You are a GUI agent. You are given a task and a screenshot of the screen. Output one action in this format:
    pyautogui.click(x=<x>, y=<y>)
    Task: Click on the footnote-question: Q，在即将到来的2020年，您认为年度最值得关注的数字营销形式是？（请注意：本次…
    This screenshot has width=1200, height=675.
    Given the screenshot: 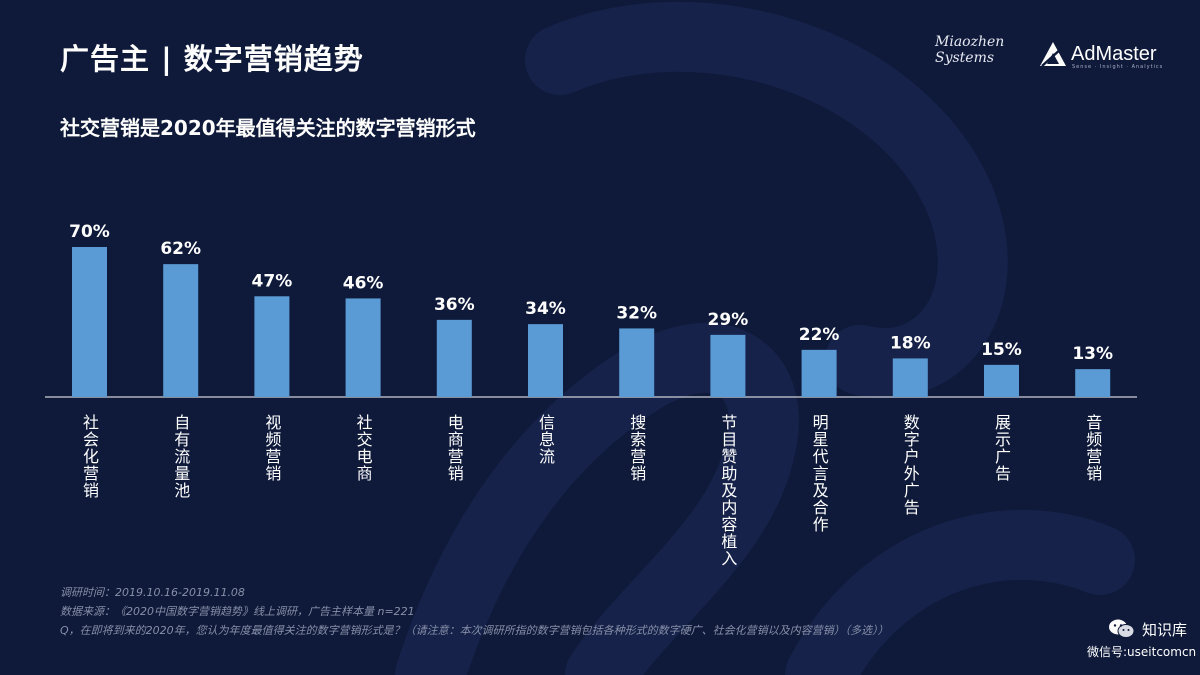 What is the action you would take?
    pyautogui.click(x=474, y=630)
    